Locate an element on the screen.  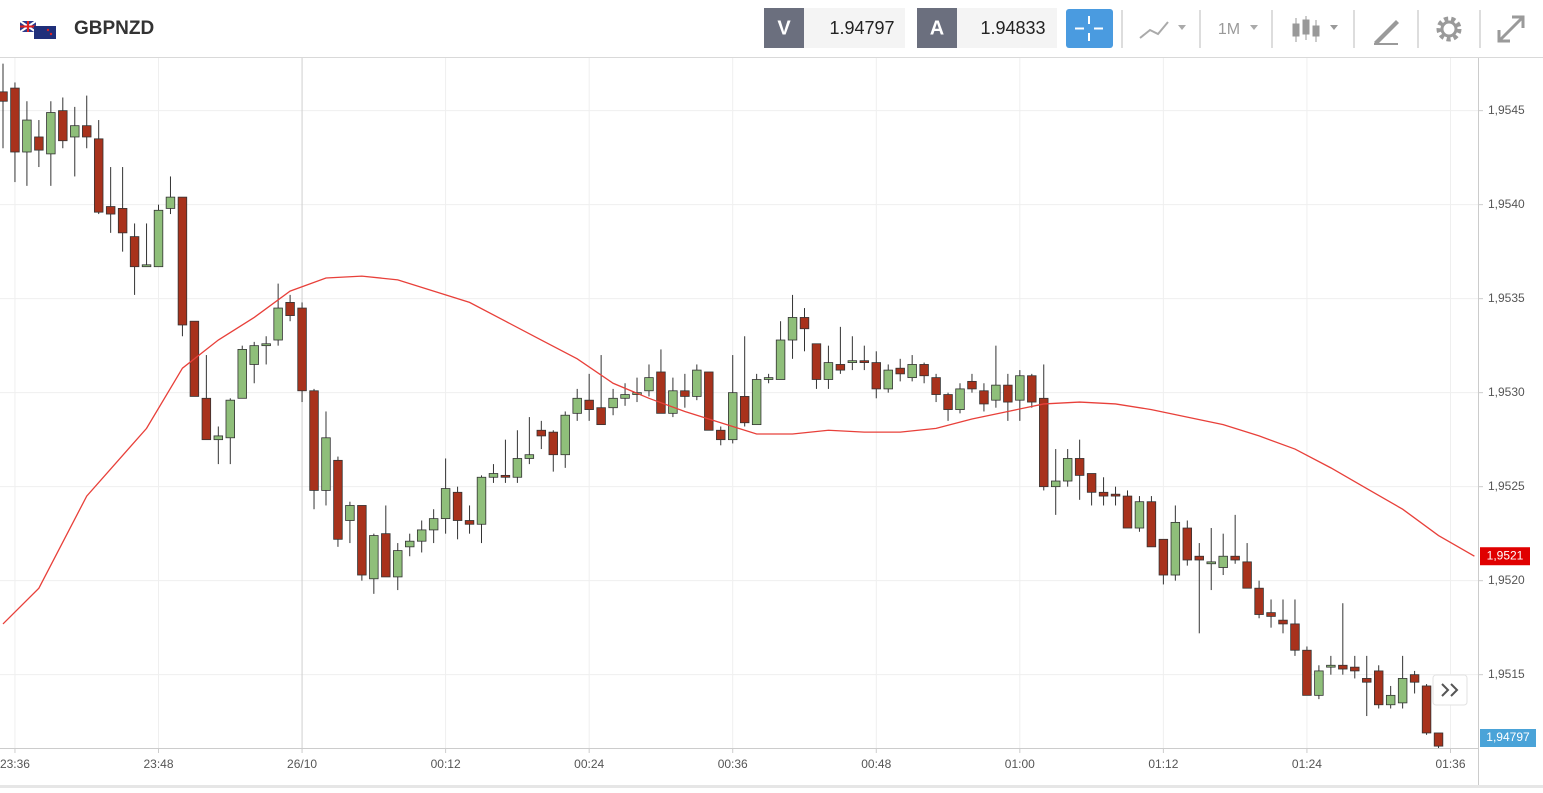
x-tick-label: 01:12 is located at coordinates (1163, 764).